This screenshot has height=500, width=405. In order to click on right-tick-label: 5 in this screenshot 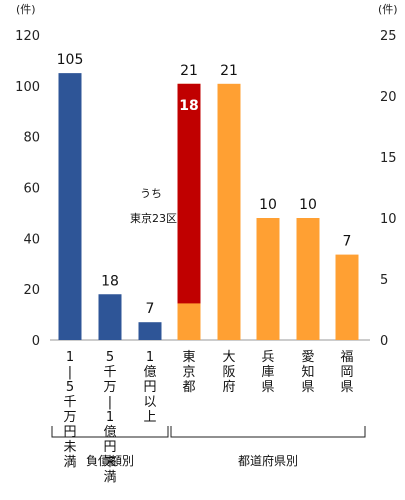, I will do `click(384, 280)`.